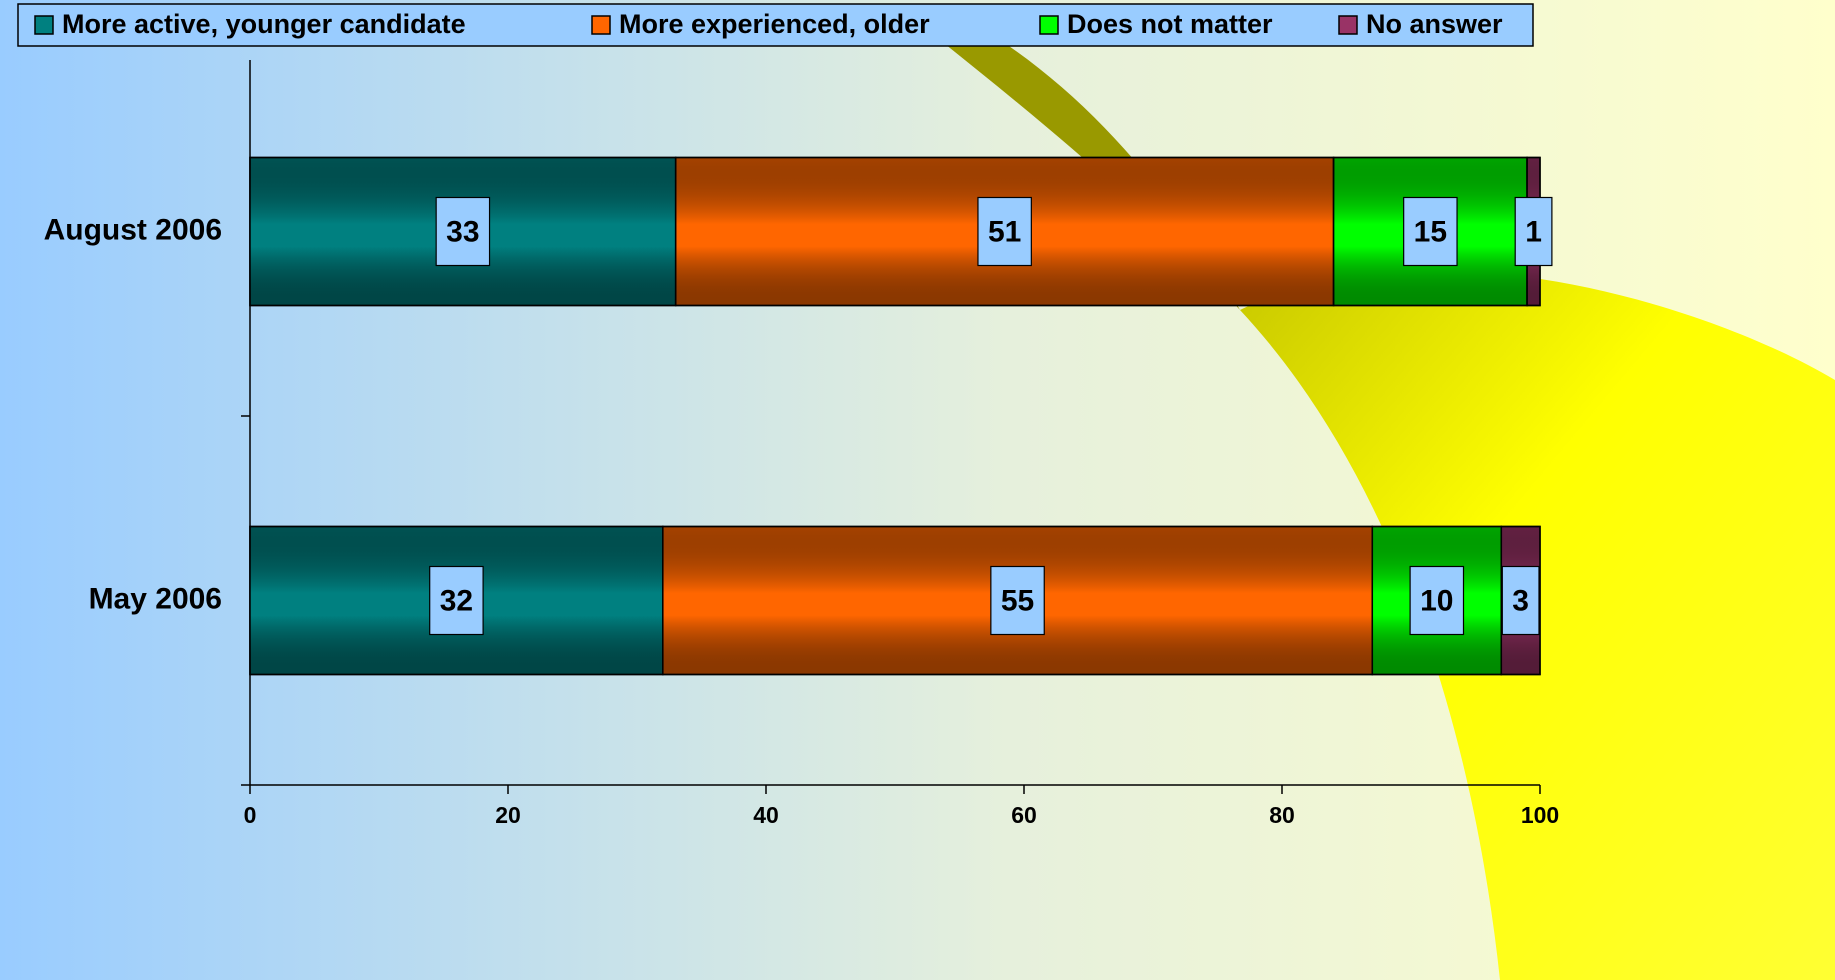 This screenshot has width=1835, height=980. Describe the element at coordinates (133, 229) in the screenshot. I see `category-label: August 2006` at that location.